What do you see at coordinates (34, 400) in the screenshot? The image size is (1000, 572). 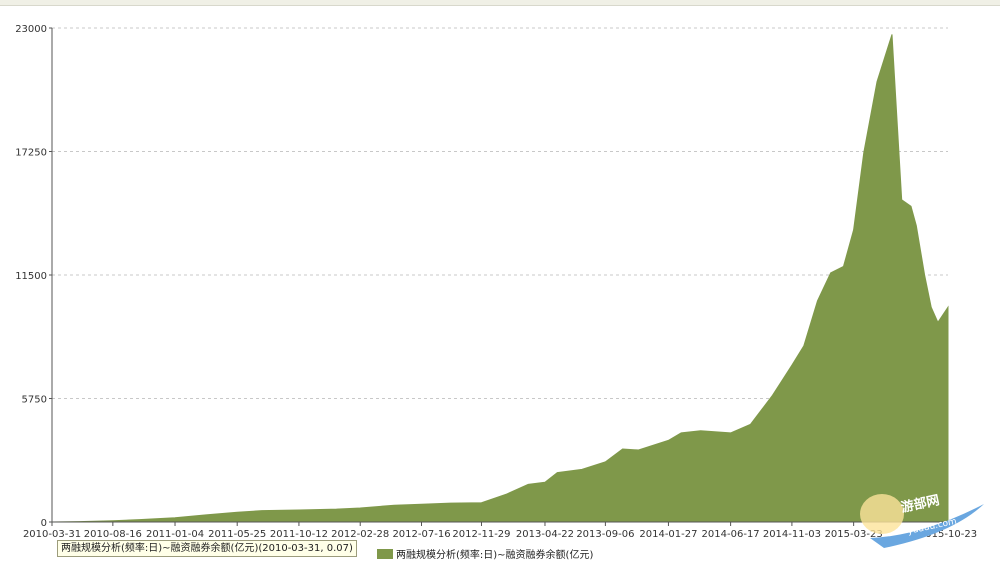 I see `y-tick-label: 5750` at bounding box center [34, 400].